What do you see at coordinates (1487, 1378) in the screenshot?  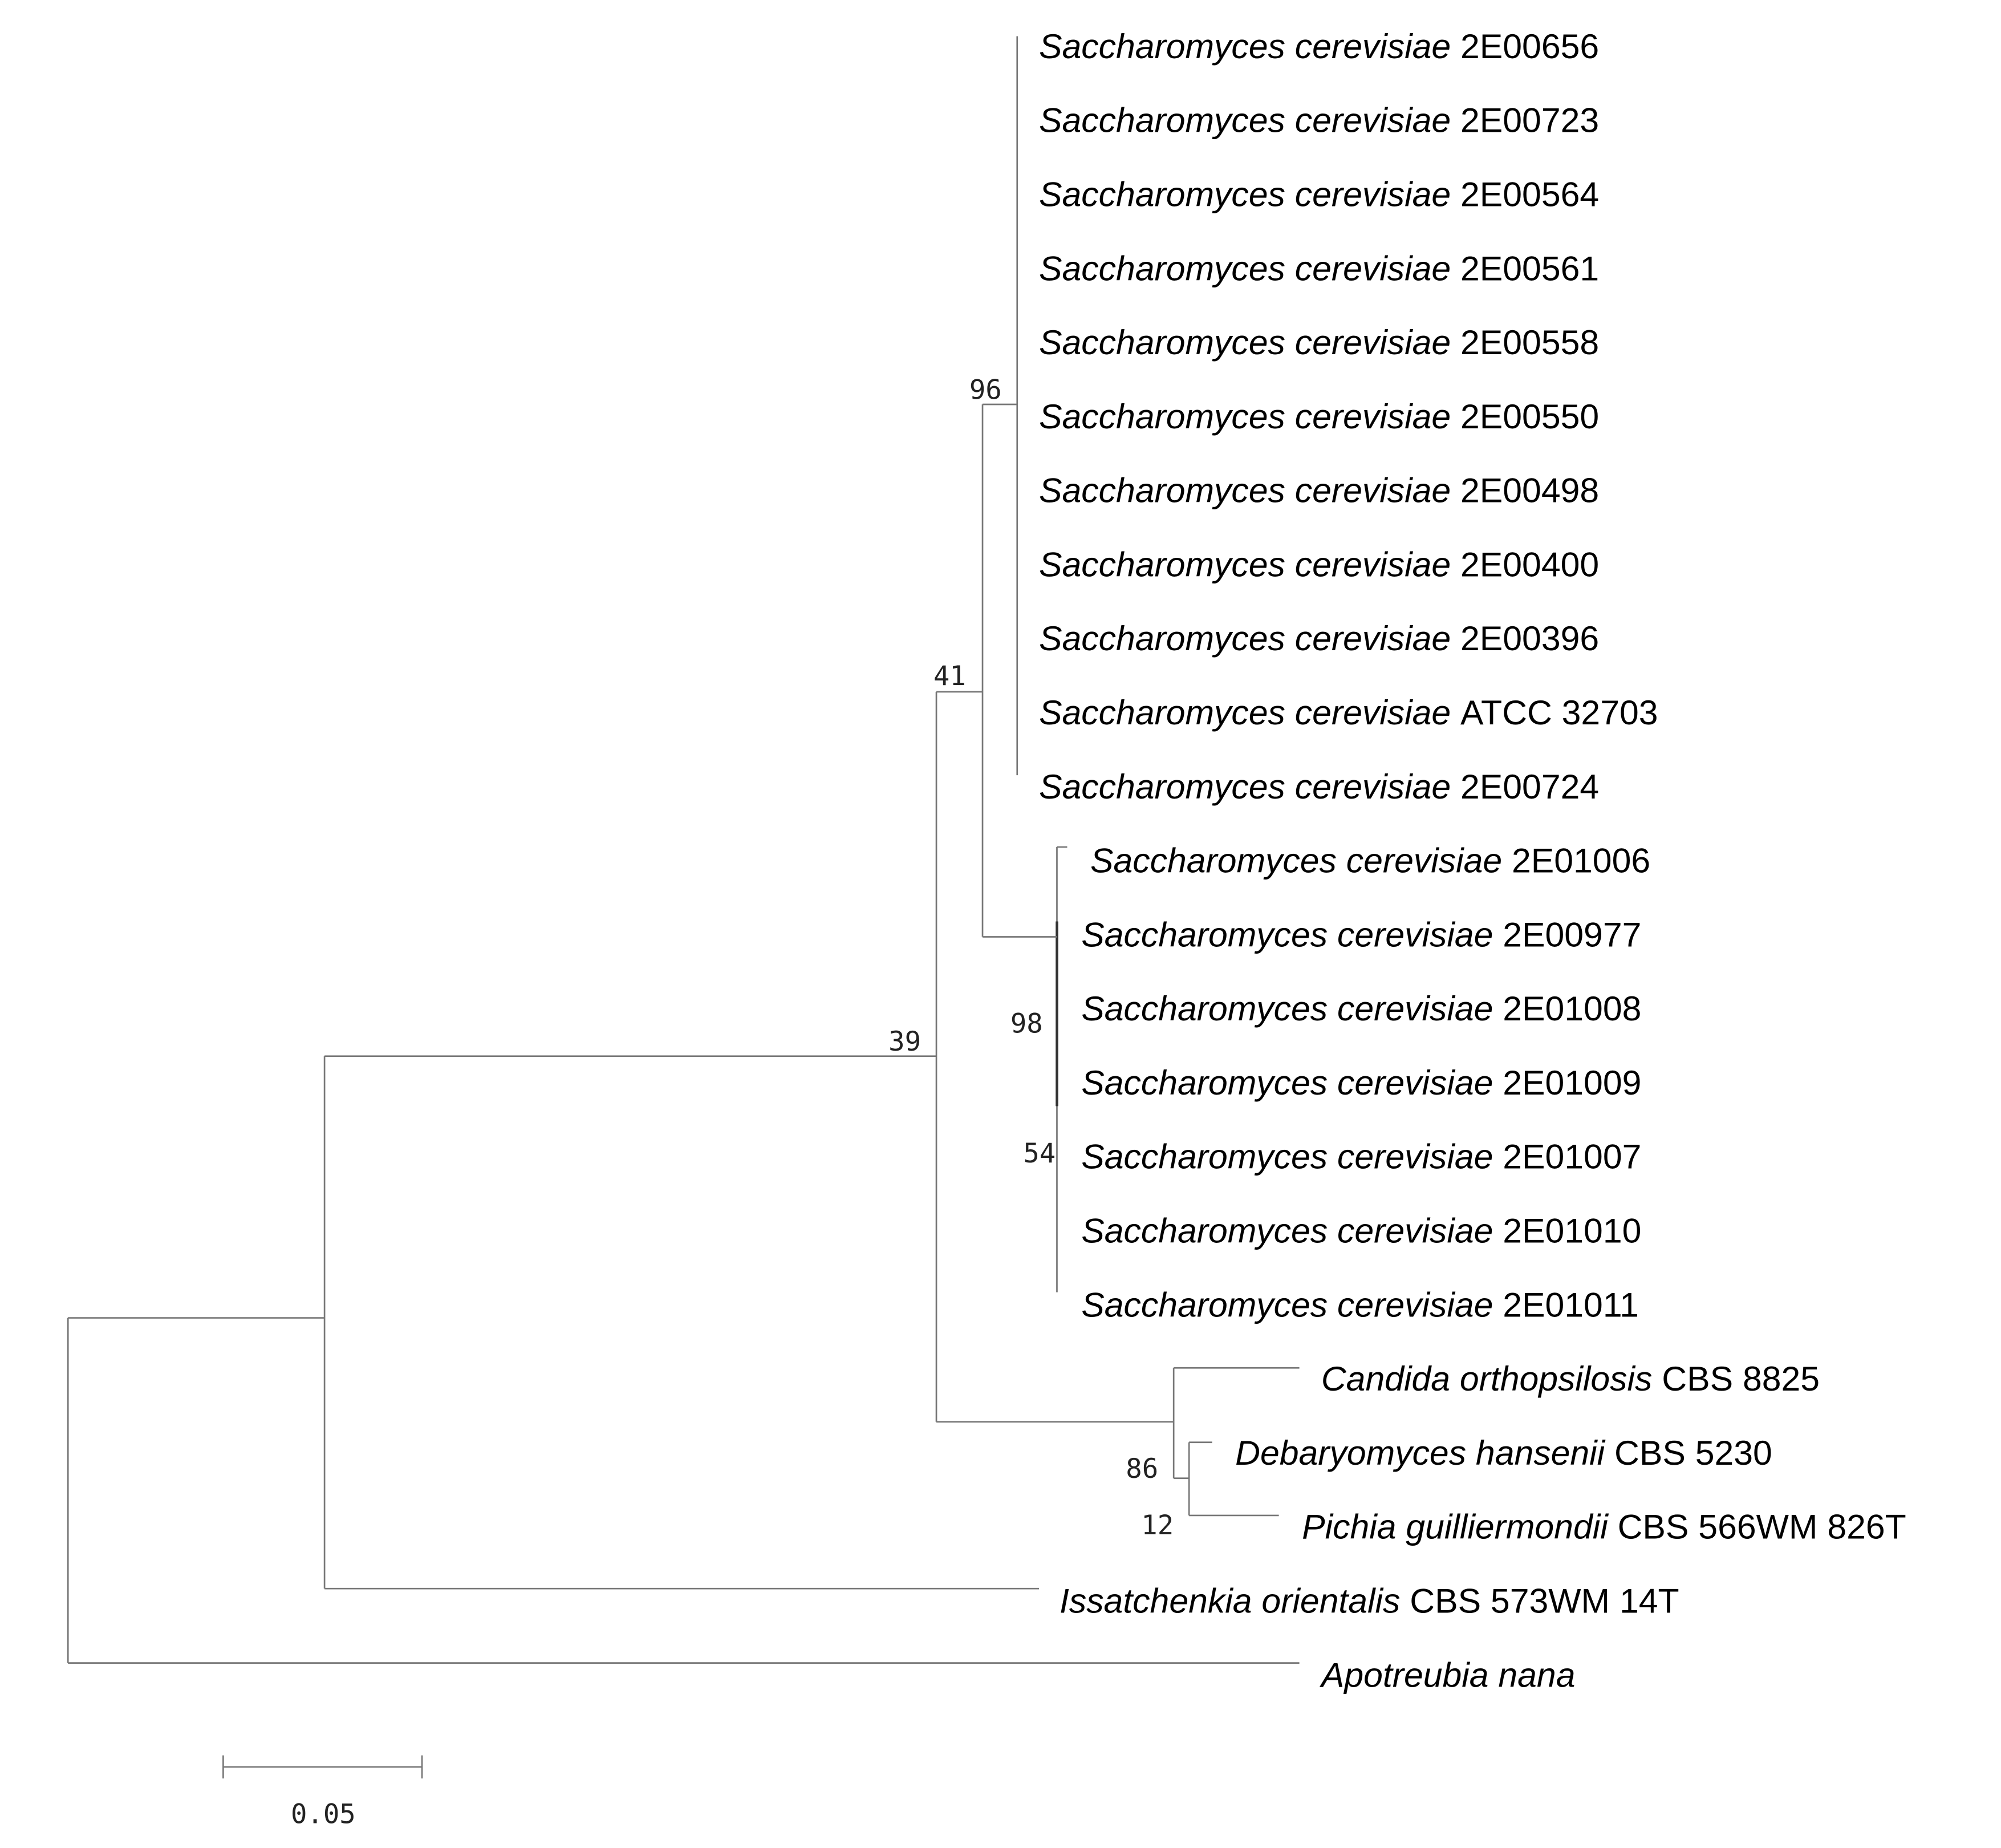 I see `species: Candida orthopsilosis` at bounding box center [1487, 1378].